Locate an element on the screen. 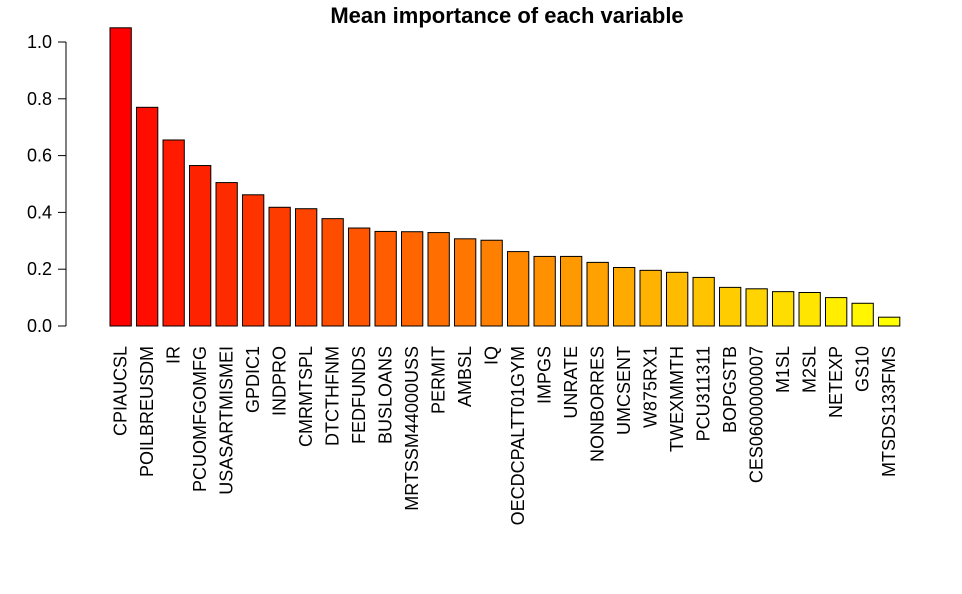 This screenshot has height=594, width=962. x-tick-label: IR is located at coordinates (174, 355).